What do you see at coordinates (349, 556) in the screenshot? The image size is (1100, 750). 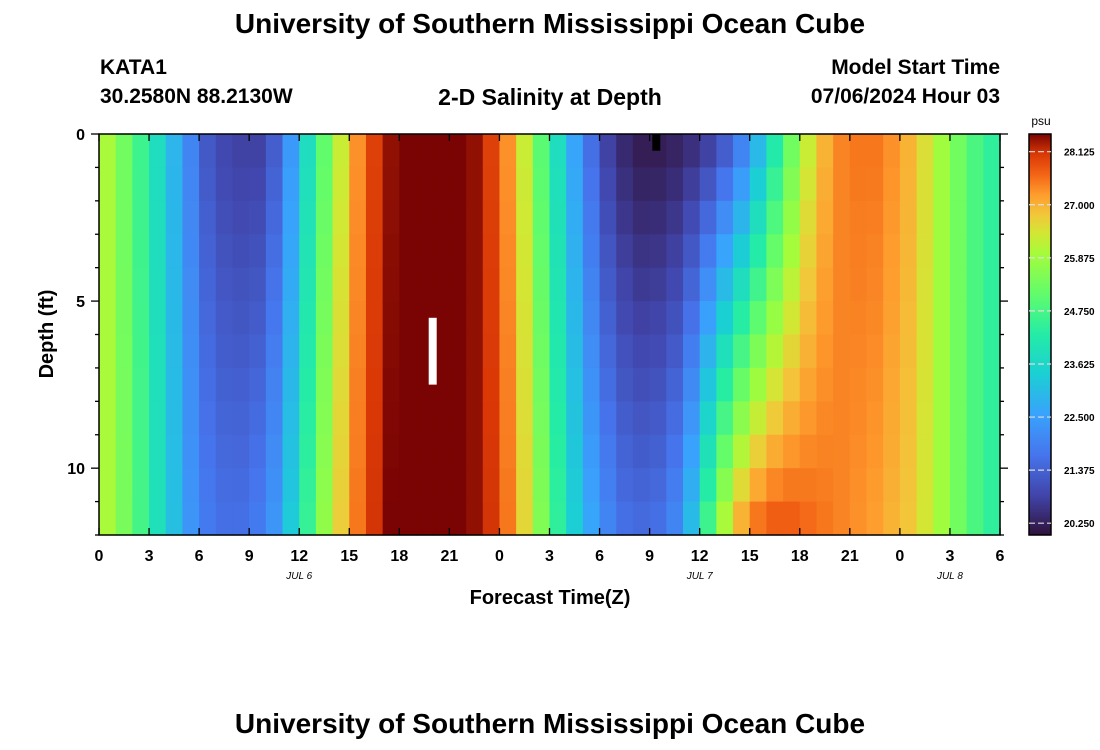 I see `x-tick-label: 15` at bounding box center [349, 556].